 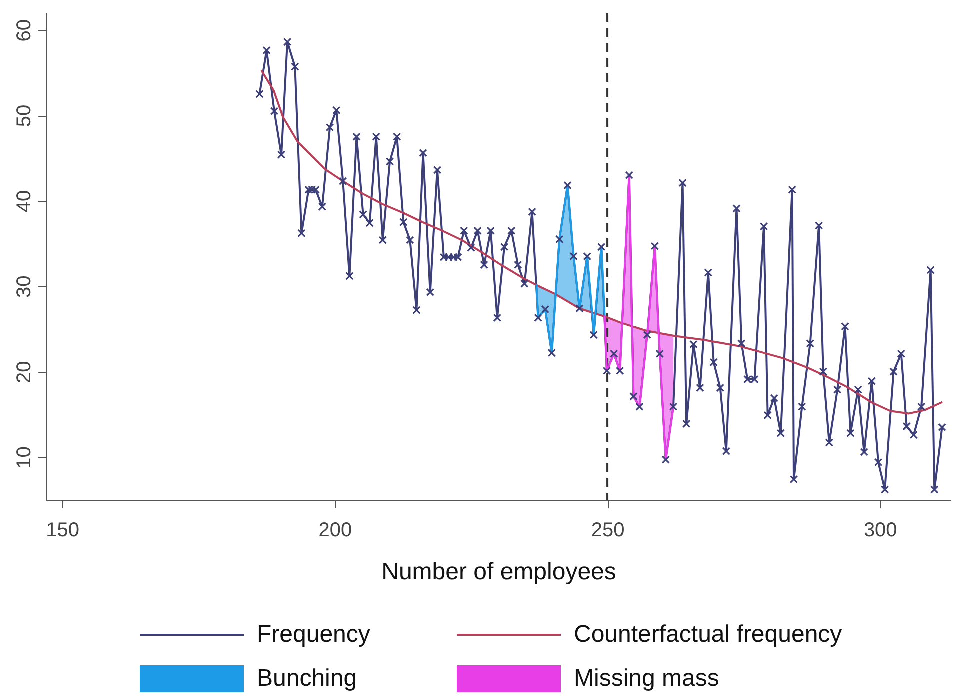 What do you see at coordinates (25, 372) in the screenshot?
I see `y-tick-label: 20` at bounding box center [25, 372].